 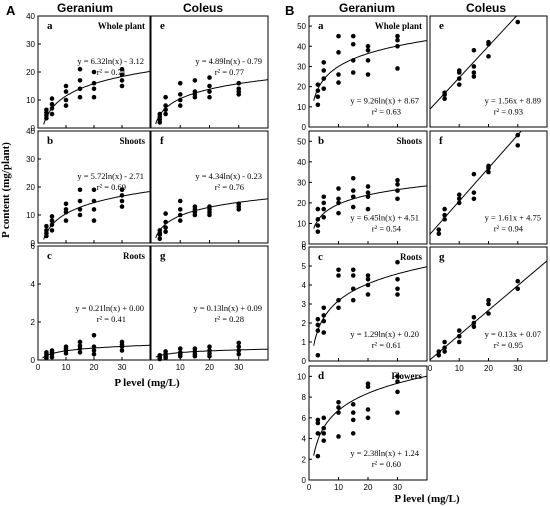 I want to click on panel-a-c-xtick-label-0: 0, so click(x=38, y=367).